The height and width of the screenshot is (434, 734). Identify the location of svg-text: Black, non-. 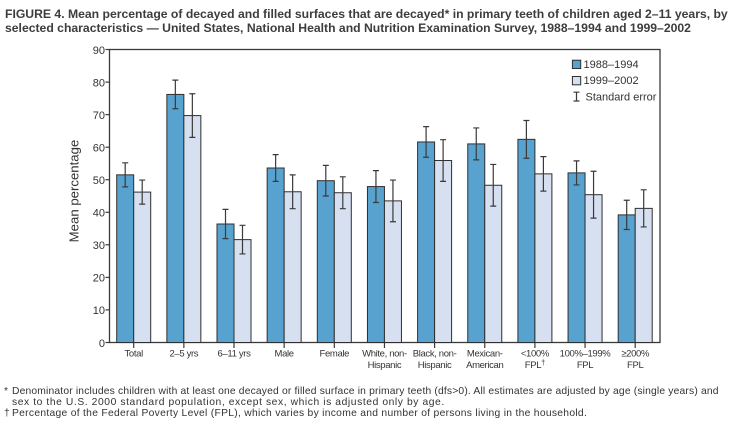
(435, 354).